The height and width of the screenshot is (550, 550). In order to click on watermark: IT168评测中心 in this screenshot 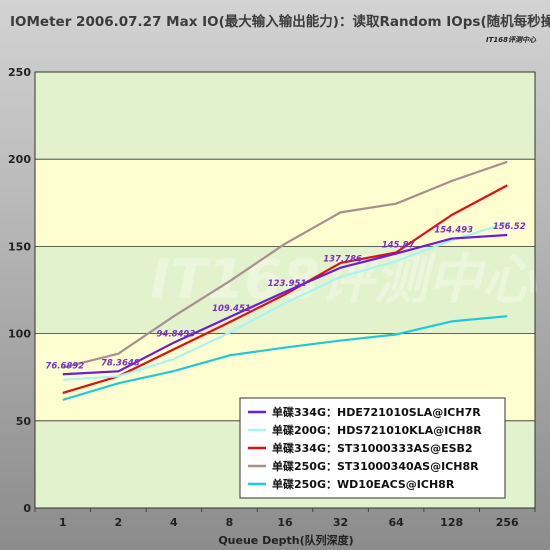, I will do `click(344, 279)`.